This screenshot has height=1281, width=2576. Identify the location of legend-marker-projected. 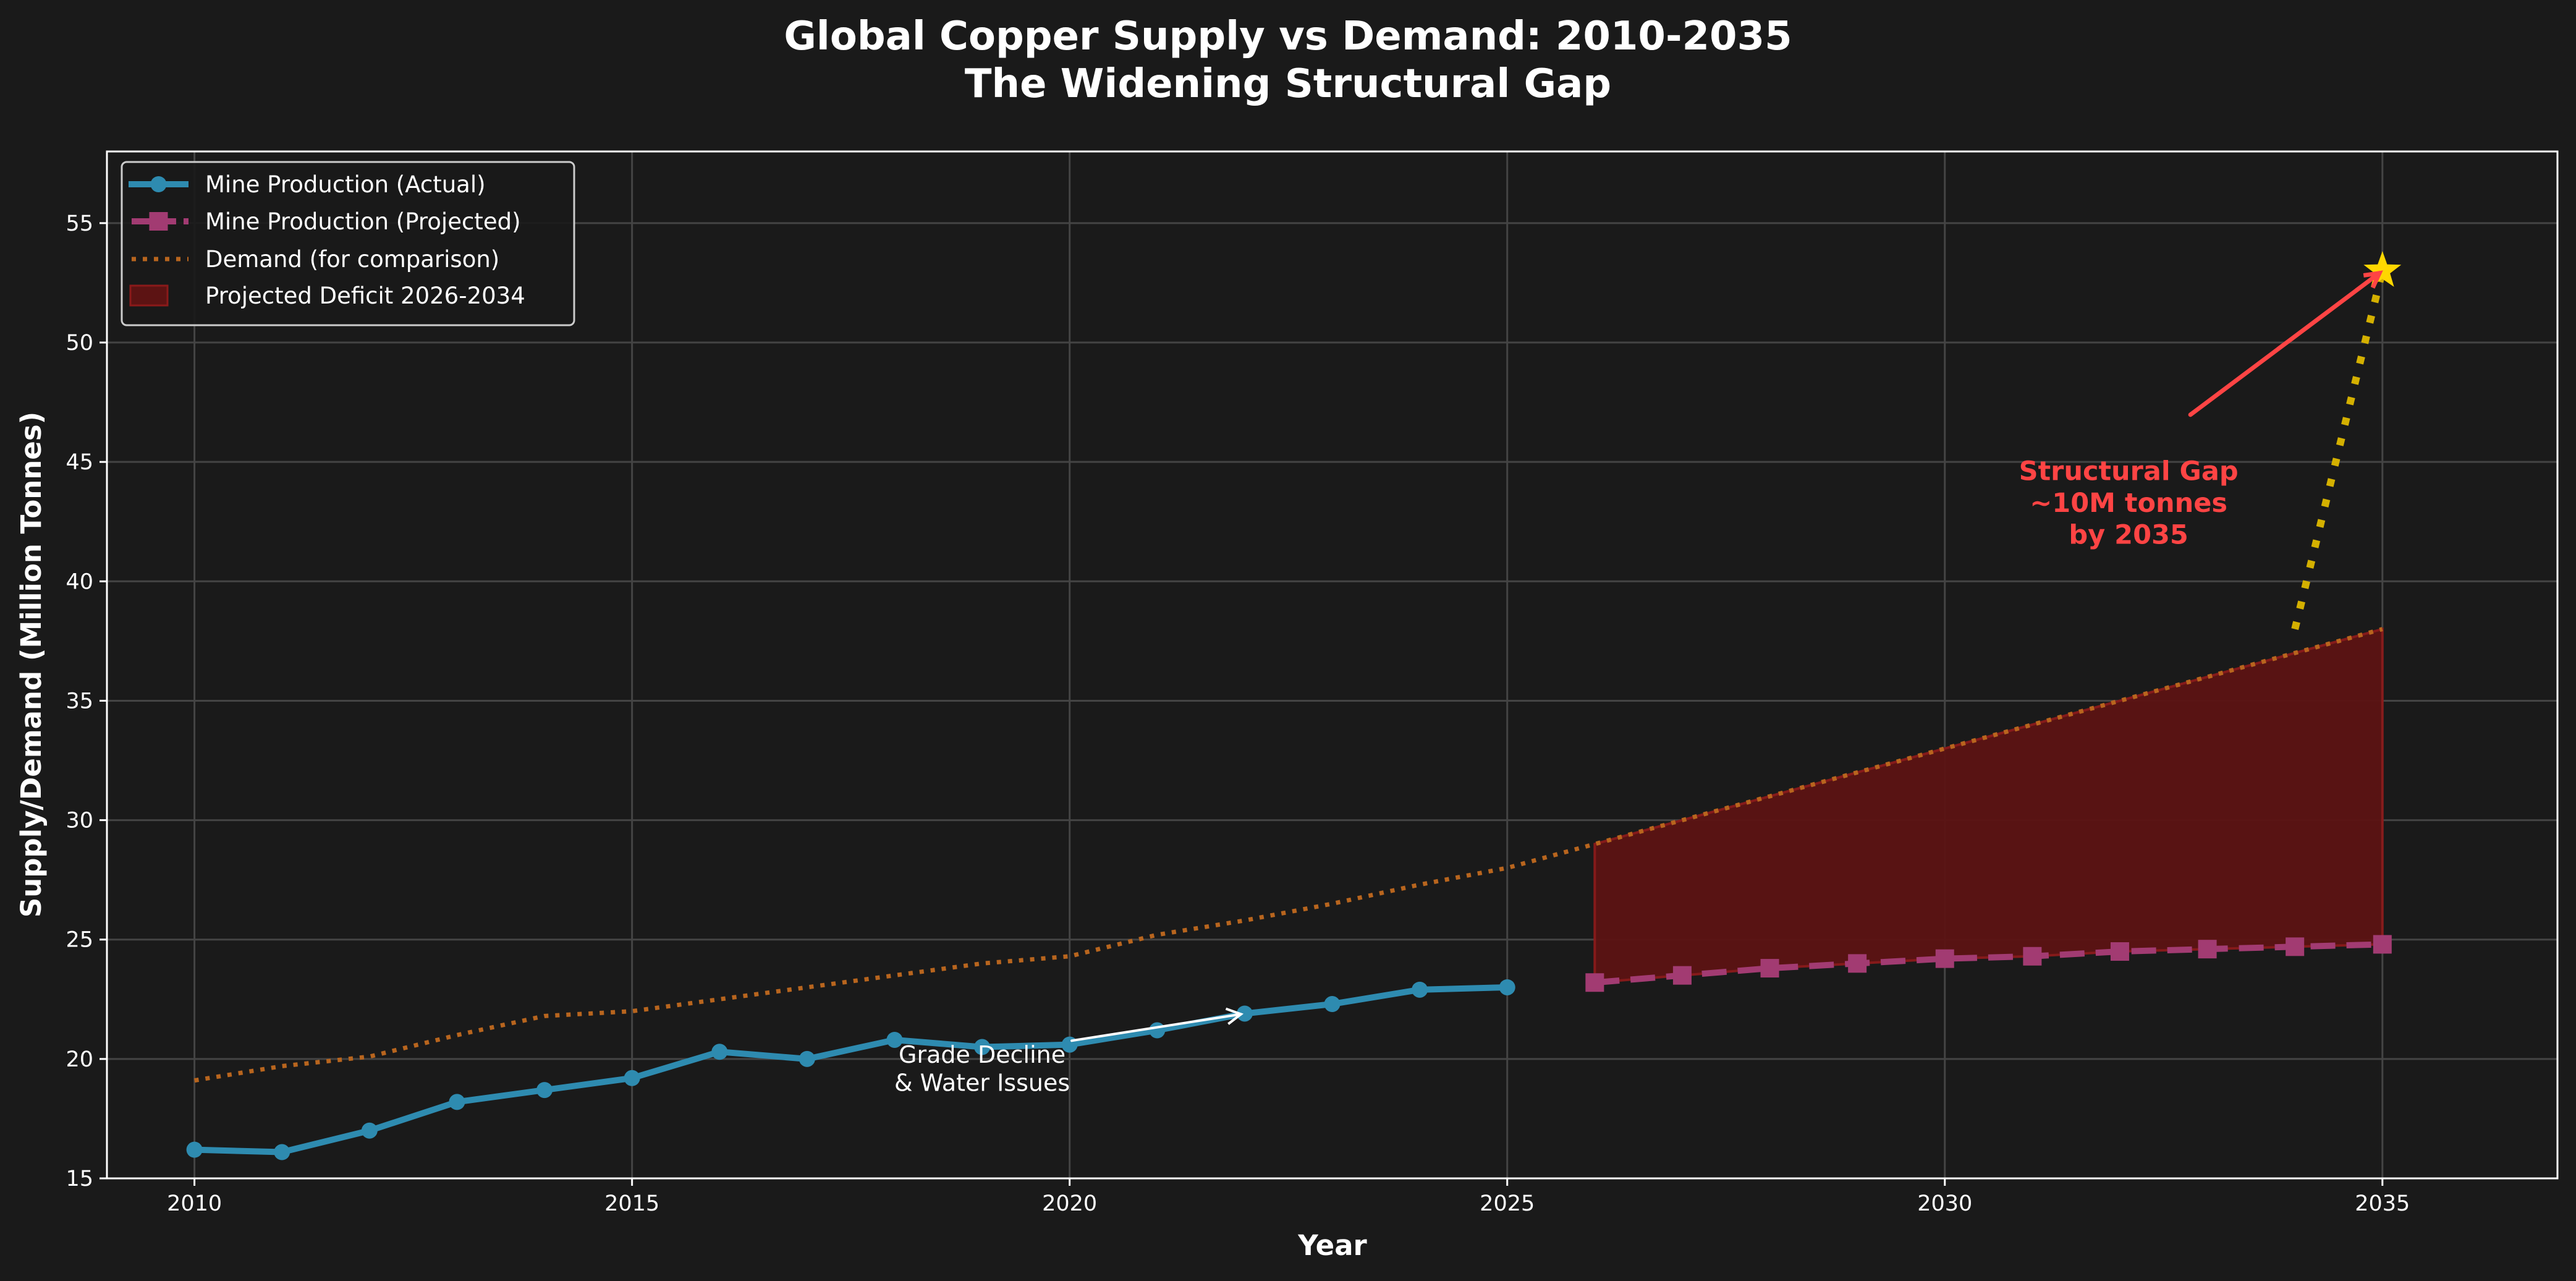
(158, 221).